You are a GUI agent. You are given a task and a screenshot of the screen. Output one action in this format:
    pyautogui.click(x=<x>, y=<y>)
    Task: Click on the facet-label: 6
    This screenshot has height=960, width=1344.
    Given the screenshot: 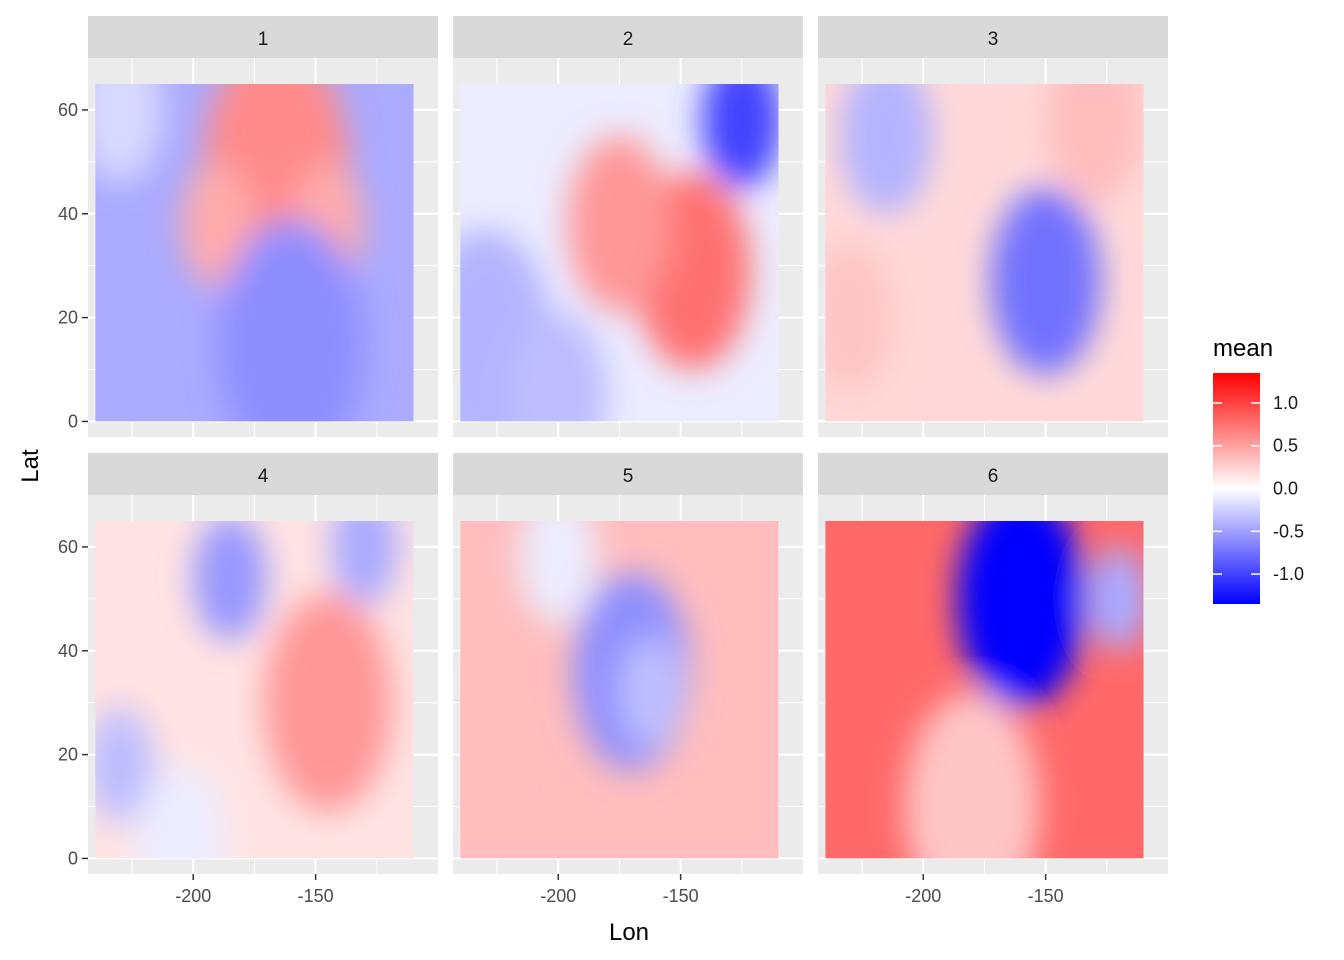 What is the action you would take?
    pyautogui.click(x=993, y=476)
    